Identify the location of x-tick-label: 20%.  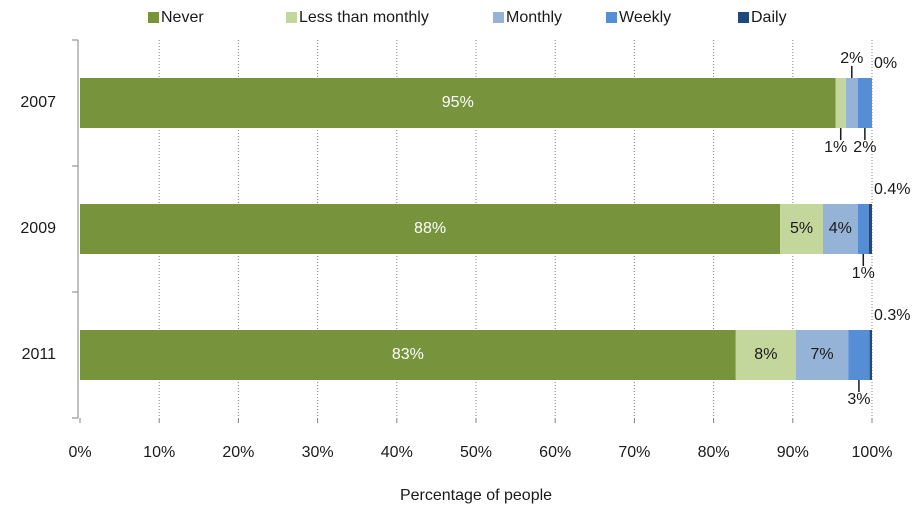
(238, 452).